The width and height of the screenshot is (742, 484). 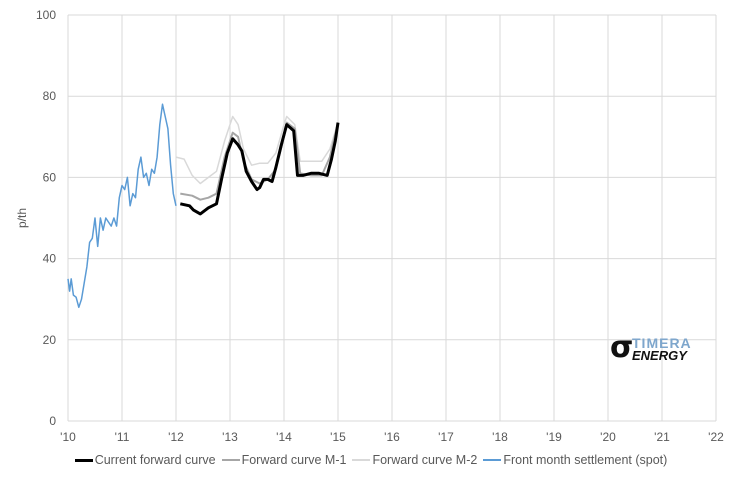 What do you see at coordinates (554, 437) in the screenshot?
I see `x-tick-label: '19` at bounding box center [554, 437].